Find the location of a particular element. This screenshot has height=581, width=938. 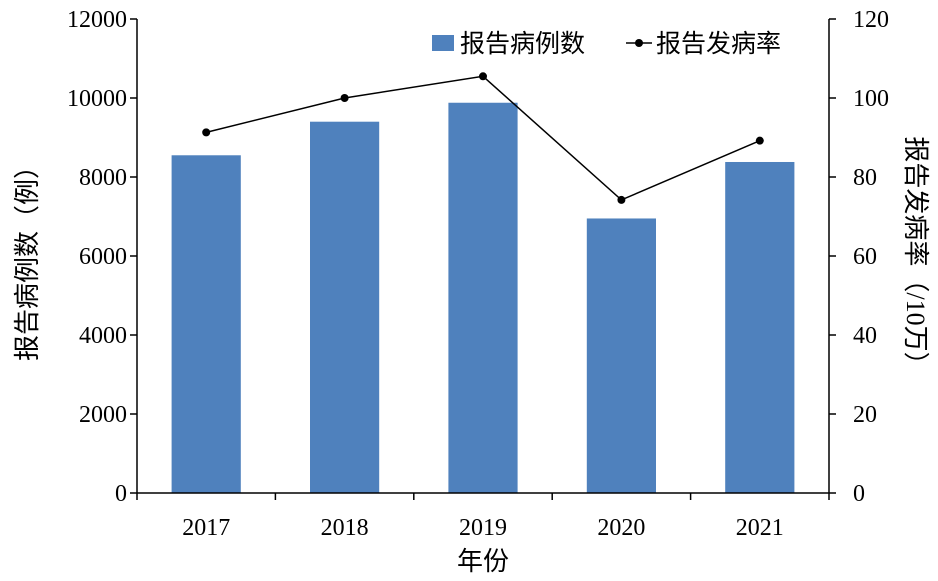

left-axis-title: 报告病例数（例） is located at coordinates (27, 257).